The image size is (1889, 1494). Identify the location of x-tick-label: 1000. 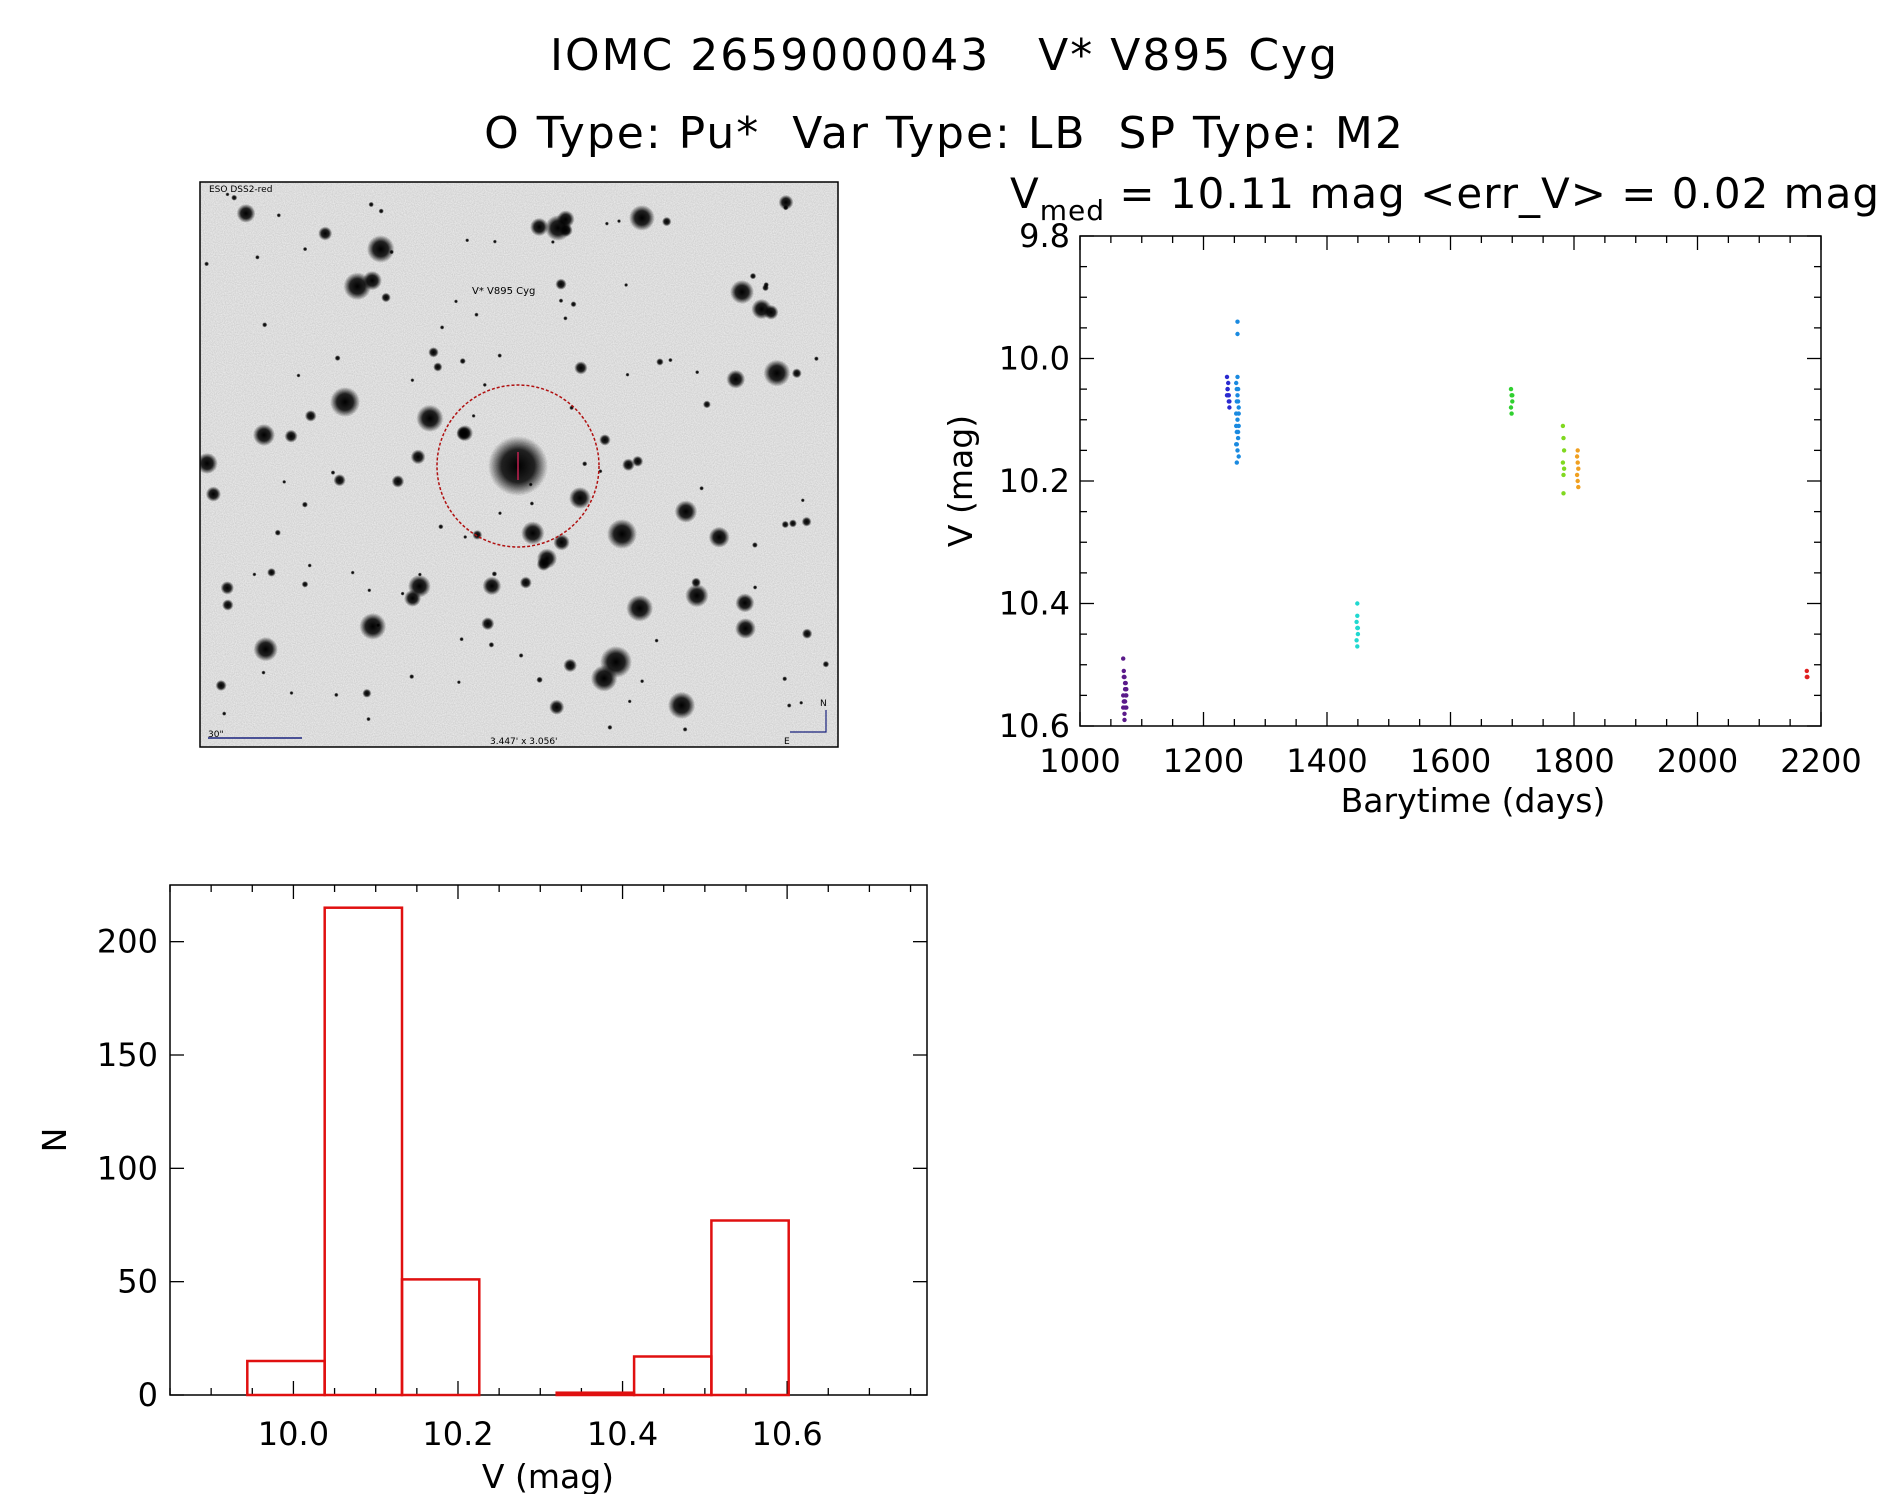
(1079, 761).